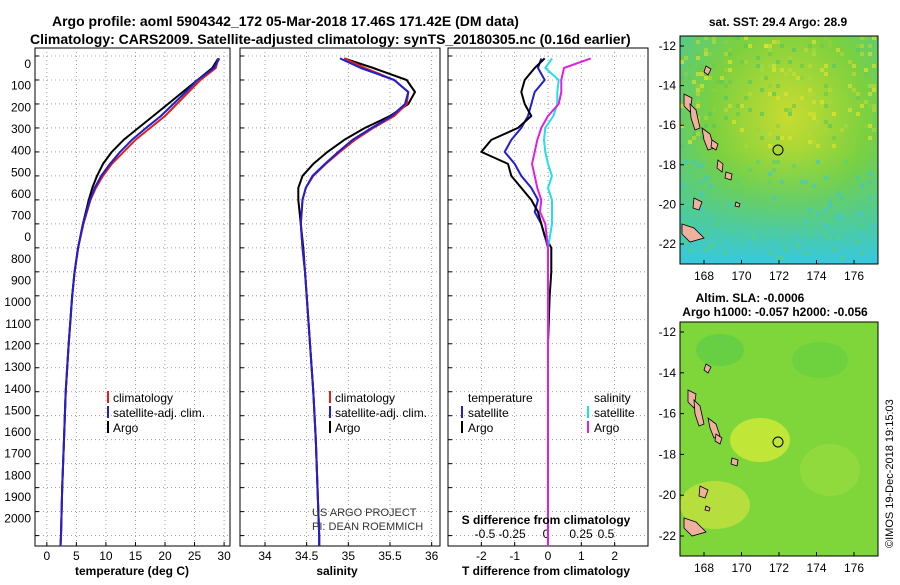 The height and width of the screenshot is (585, 900). Describe the element at coordinates (17, 432) in the screenshot. I see `y-tick-label: 1600` at that location.